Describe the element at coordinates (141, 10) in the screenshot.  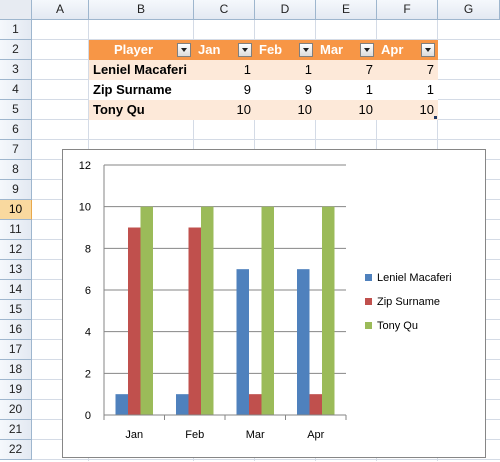
I see `column-header-b: B` at that location.